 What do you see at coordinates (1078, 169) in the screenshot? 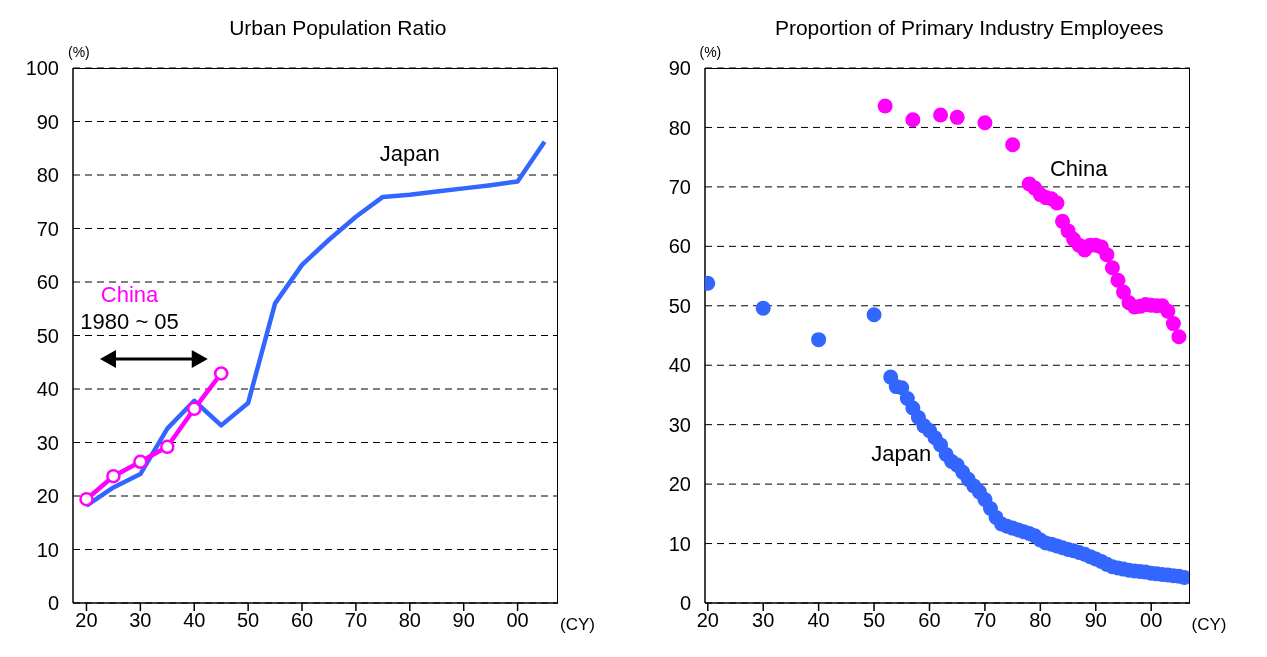
I see `series-label: China` at bounding box center [1078, 169].